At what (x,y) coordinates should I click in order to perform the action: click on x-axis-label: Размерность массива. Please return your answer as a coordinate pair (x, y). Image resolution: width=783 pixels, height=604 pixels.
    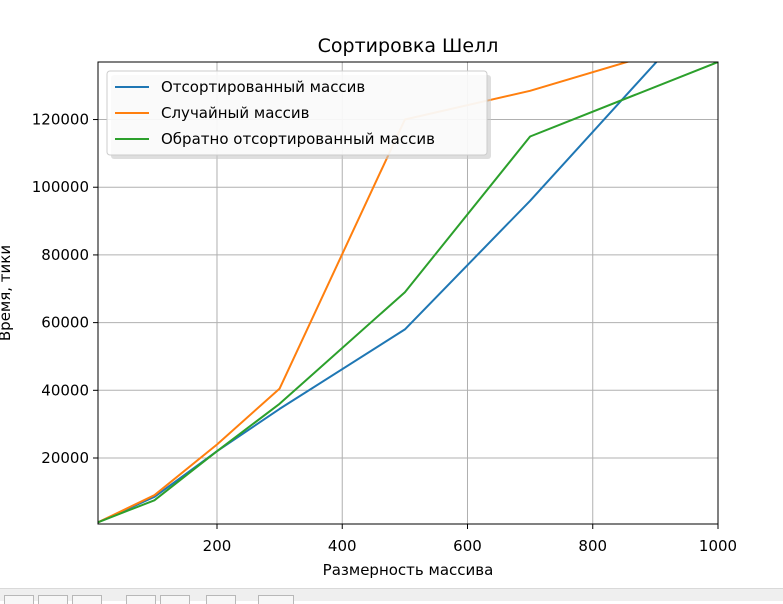
    Looking at the image, I should click on (408, 570).